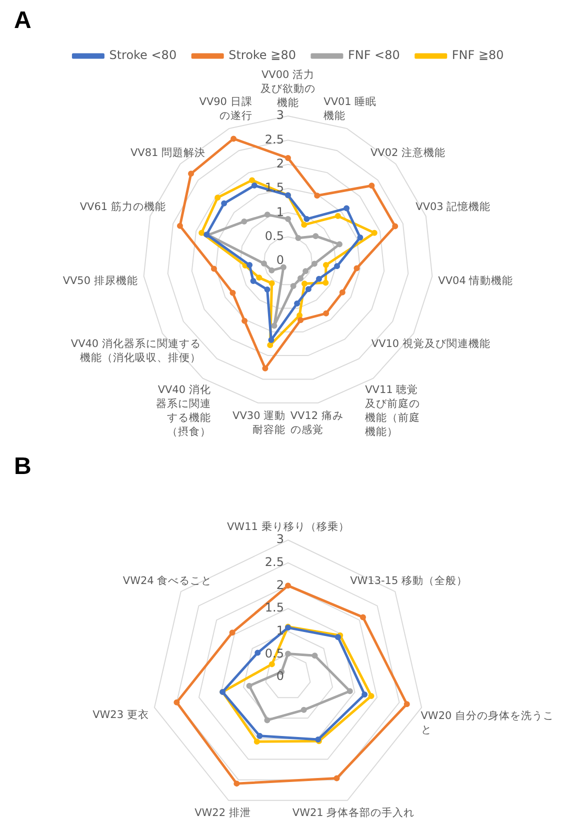  Describe the element at coordinates (274, 235) in the screenshot. I see `y-tick-label: 0.5` at that location.